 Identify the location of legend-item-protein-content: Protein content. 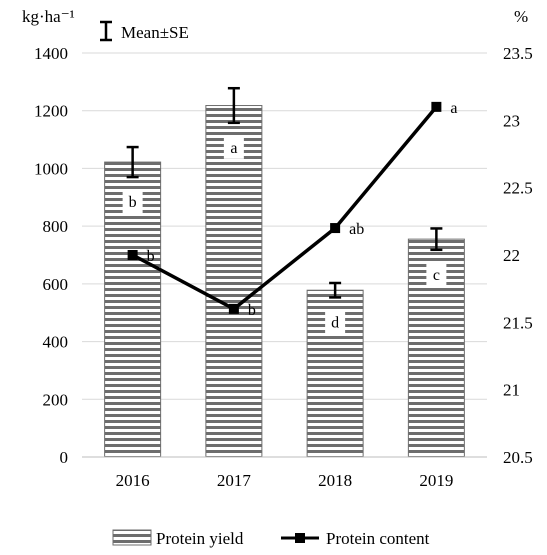
(355, 538).